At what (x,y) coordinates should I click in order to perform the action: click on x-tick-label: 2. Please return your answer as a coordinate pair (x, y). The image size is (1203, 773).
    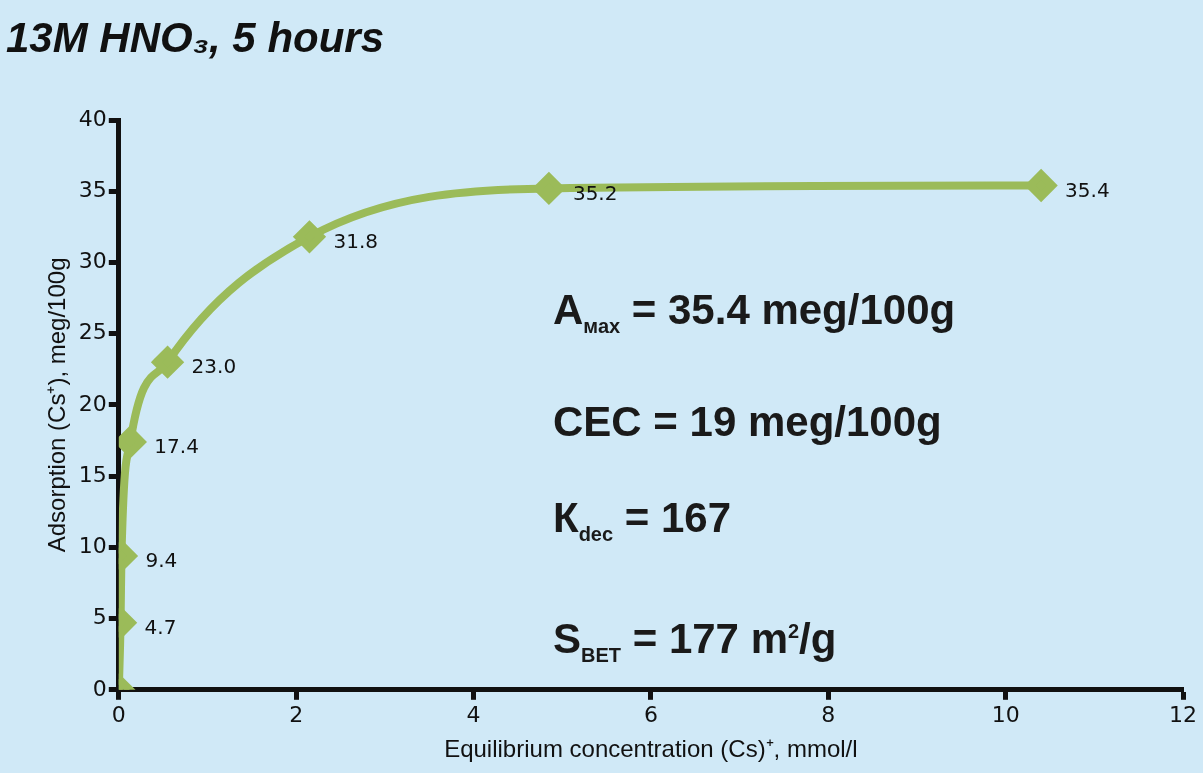
    Looking at the image, I should click on (296, 714).